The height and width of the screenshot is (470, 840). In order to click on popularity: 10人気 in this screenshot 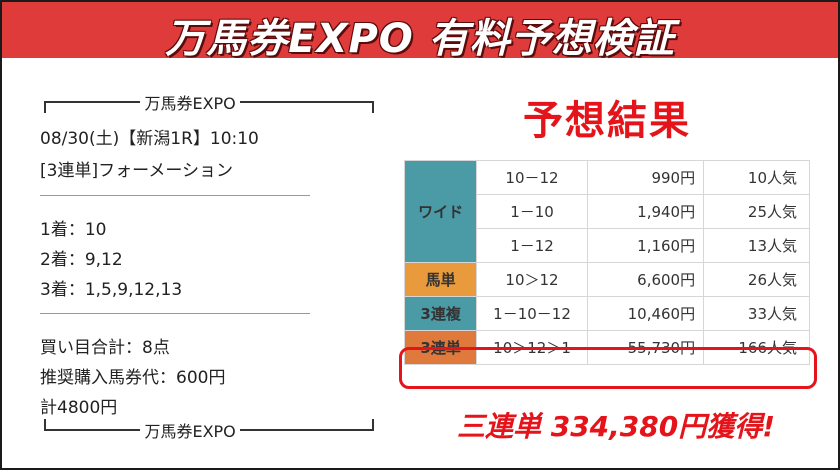, I will do `click(756, 177)`.